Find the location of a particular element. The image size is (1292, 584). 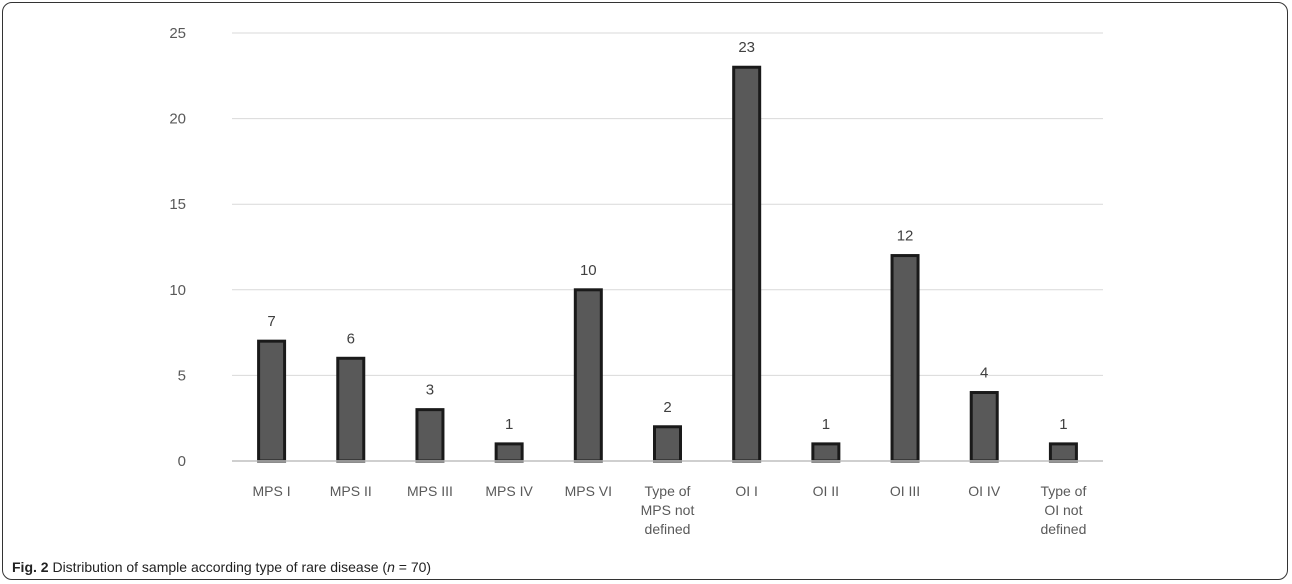

x-tick-label-line: OI II is located at coordinates (826, 491).